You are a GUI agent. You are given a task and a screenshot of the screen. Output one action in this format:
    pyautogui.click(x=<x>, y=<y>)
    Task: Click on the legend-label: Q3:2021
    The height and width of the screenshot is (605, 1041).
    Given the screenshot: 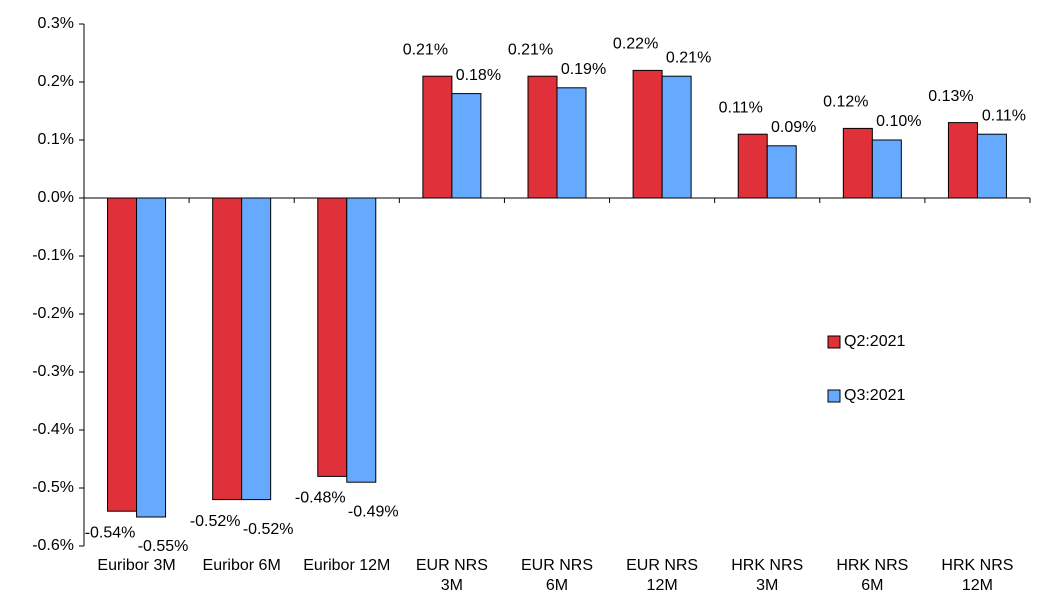 What is the action you would take?
    pyautogui.click(x=874, y=395)
    